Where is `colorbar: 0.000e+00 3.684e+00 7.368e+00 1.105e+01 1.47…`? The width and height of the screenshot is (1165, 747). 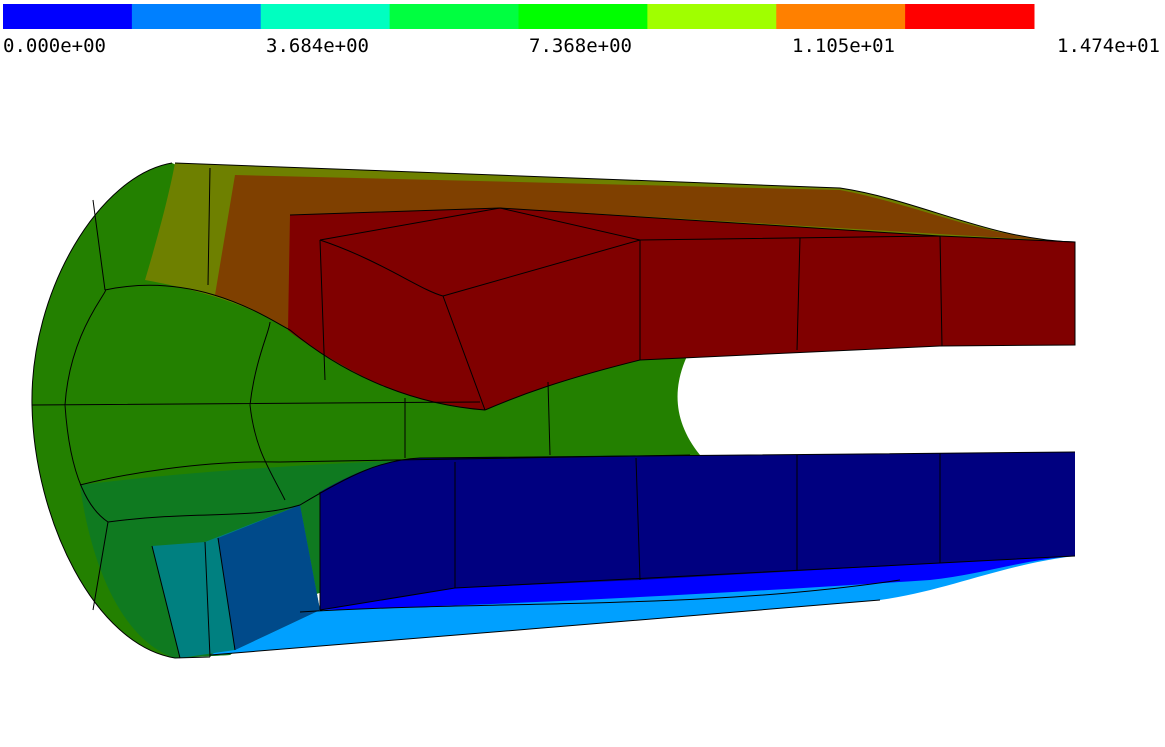 colorbar: 0.000e+00 3.684e+00 7.368e+00 1.105e+01 1.47… is located at coordinates (581, 30).